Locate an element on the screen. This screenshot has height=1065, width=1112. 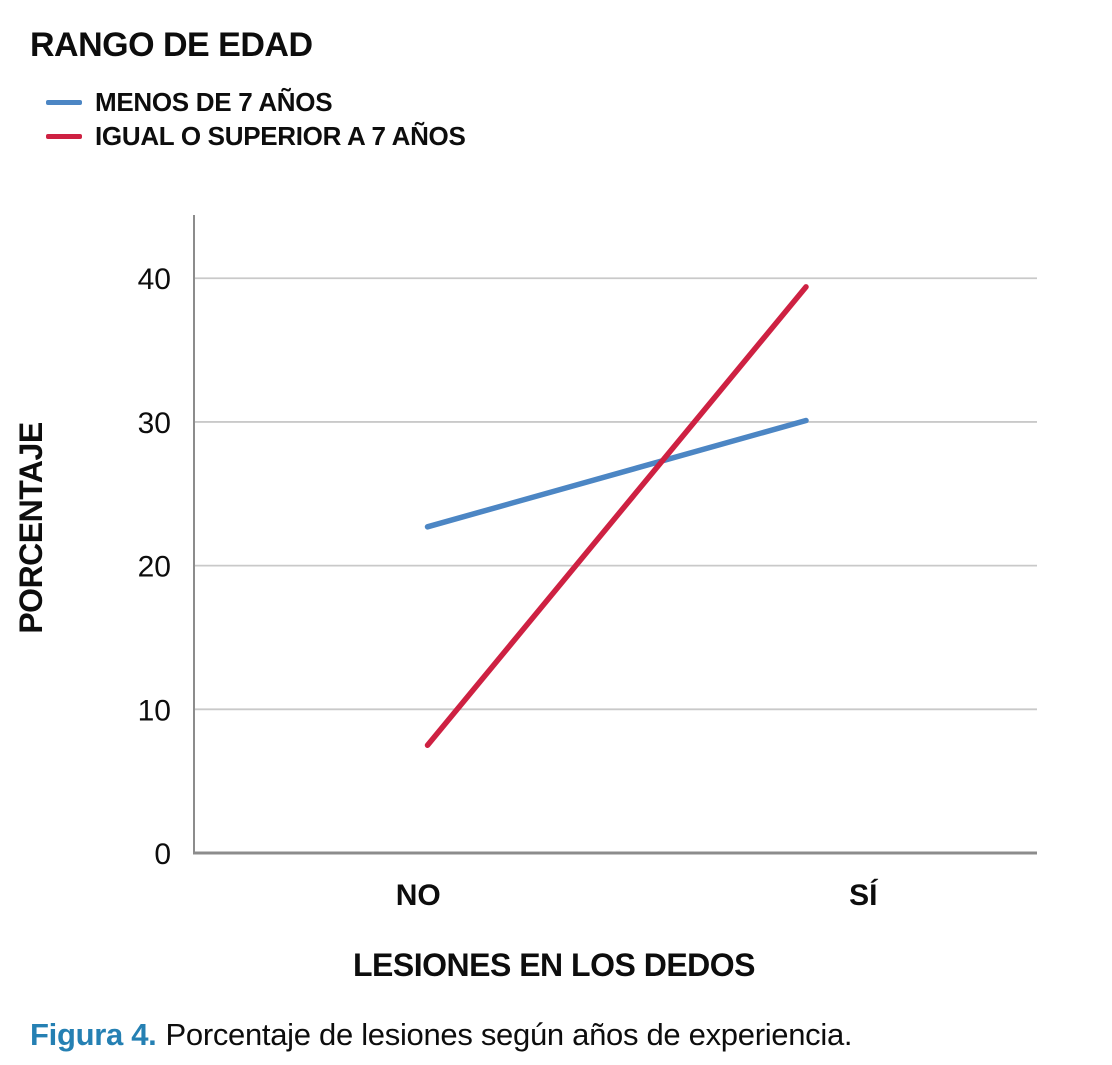
y-axis-title: PORCENTAJE is located at coordinates (31, 527).